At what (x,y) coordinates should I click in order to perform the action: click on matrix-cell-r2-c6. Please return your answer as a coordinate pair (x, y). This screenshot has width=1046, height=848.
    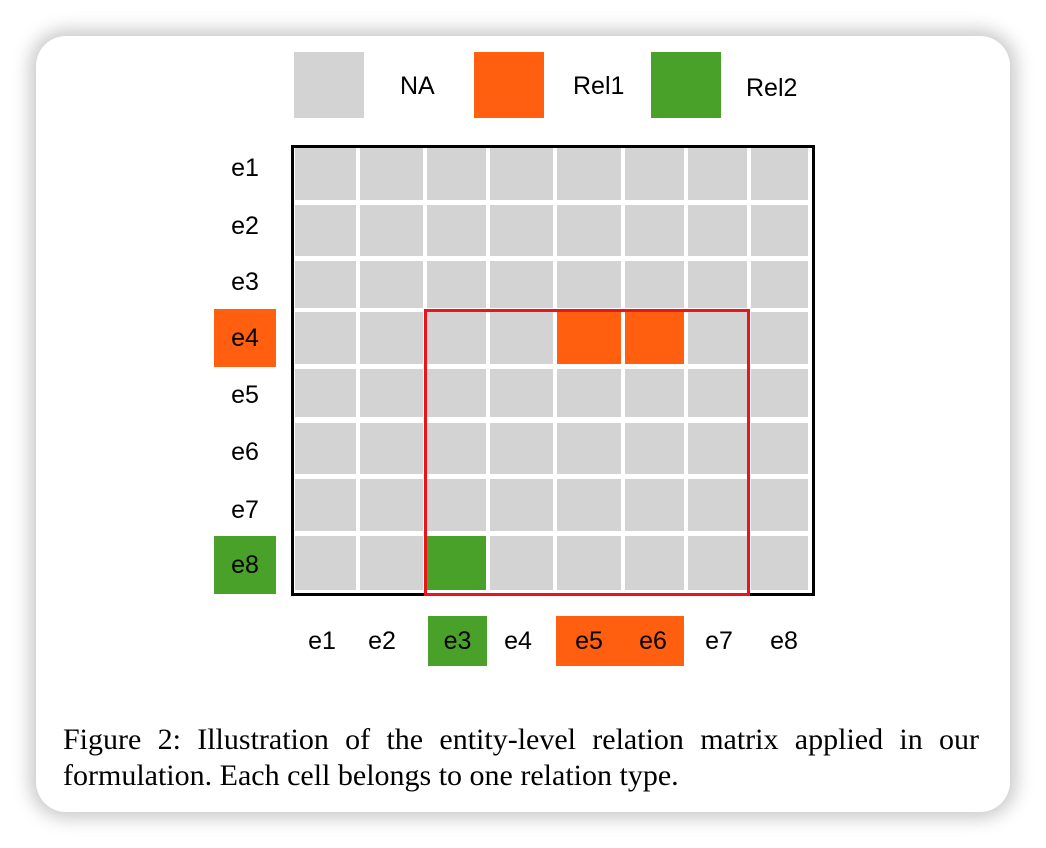
    Looking at the image, I should click on (654, 230).